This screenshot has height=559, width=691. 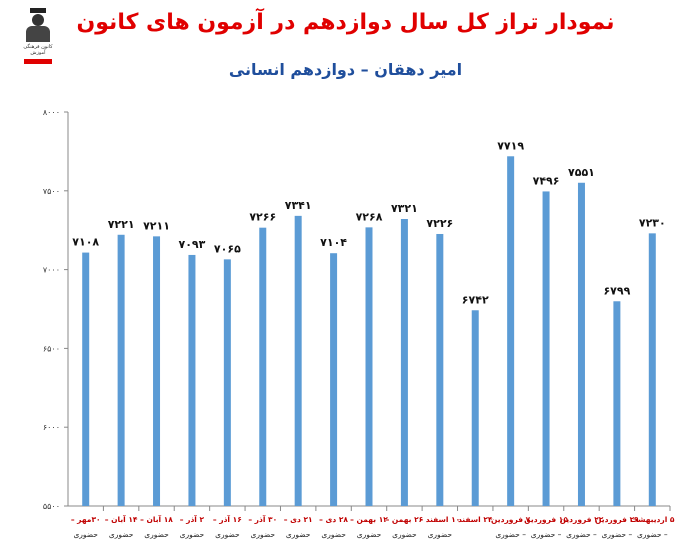 I want to click on y-tick-label: ۶۰۰۰, so click(x=51, y=427).